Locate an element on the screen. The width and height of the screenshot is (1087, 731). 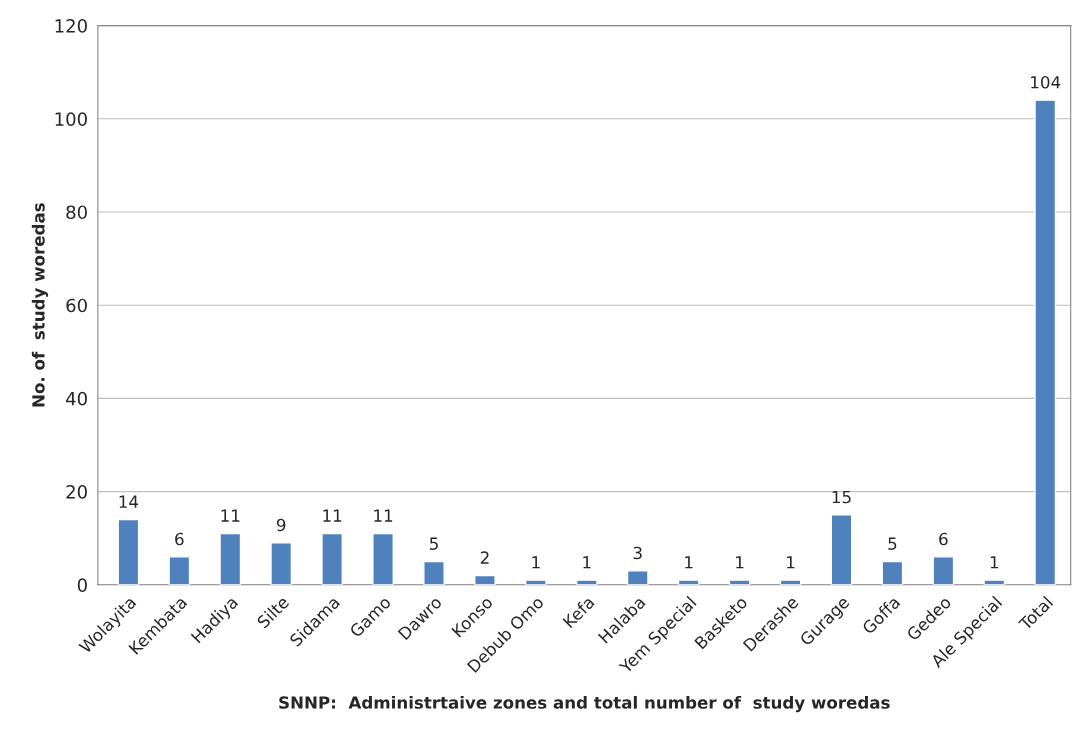
x-axis-title: SNNP: Administrtaive zones and total number of study woredas is located at coordinates (584, 704).